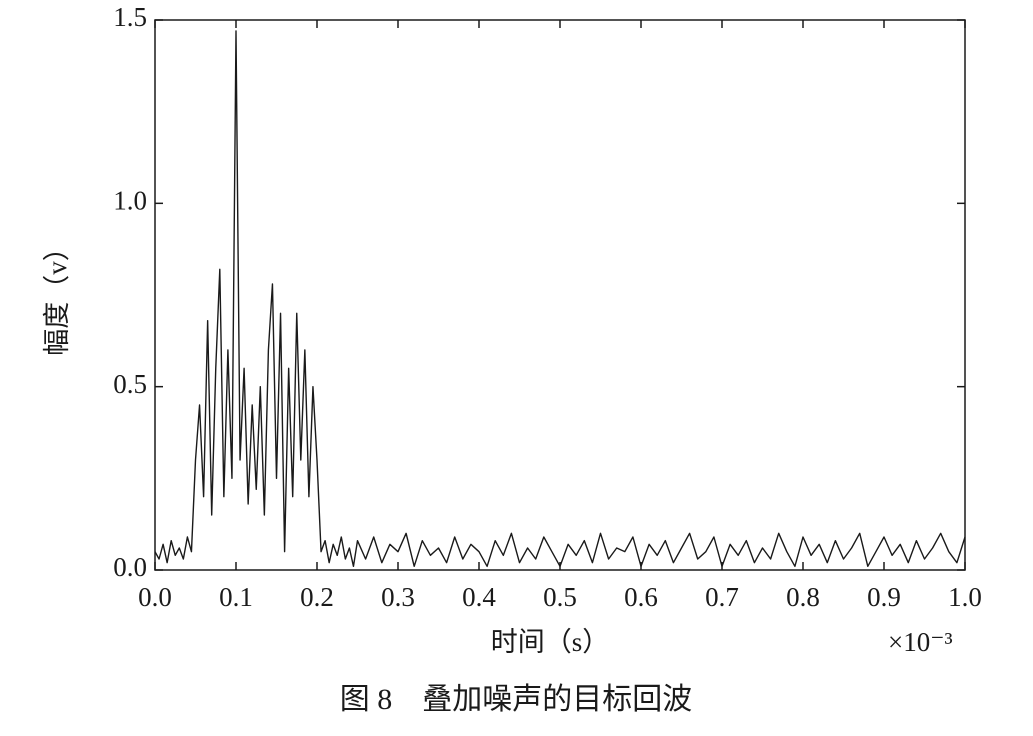 The width and height of the screenshot is (1033, 736). Describe the element at coordinates (236, 597) in the screenshot. I see `x-tick-label: 0.1` at that location.